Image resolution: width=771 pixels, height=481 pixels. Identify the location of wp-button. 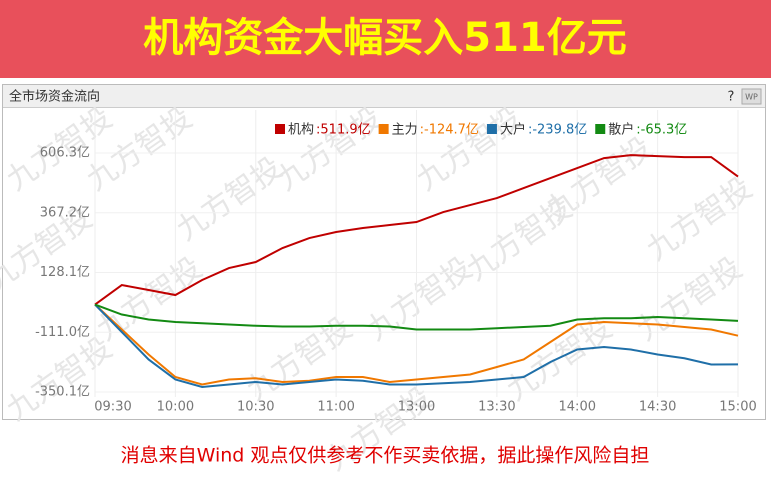
(751, 96).